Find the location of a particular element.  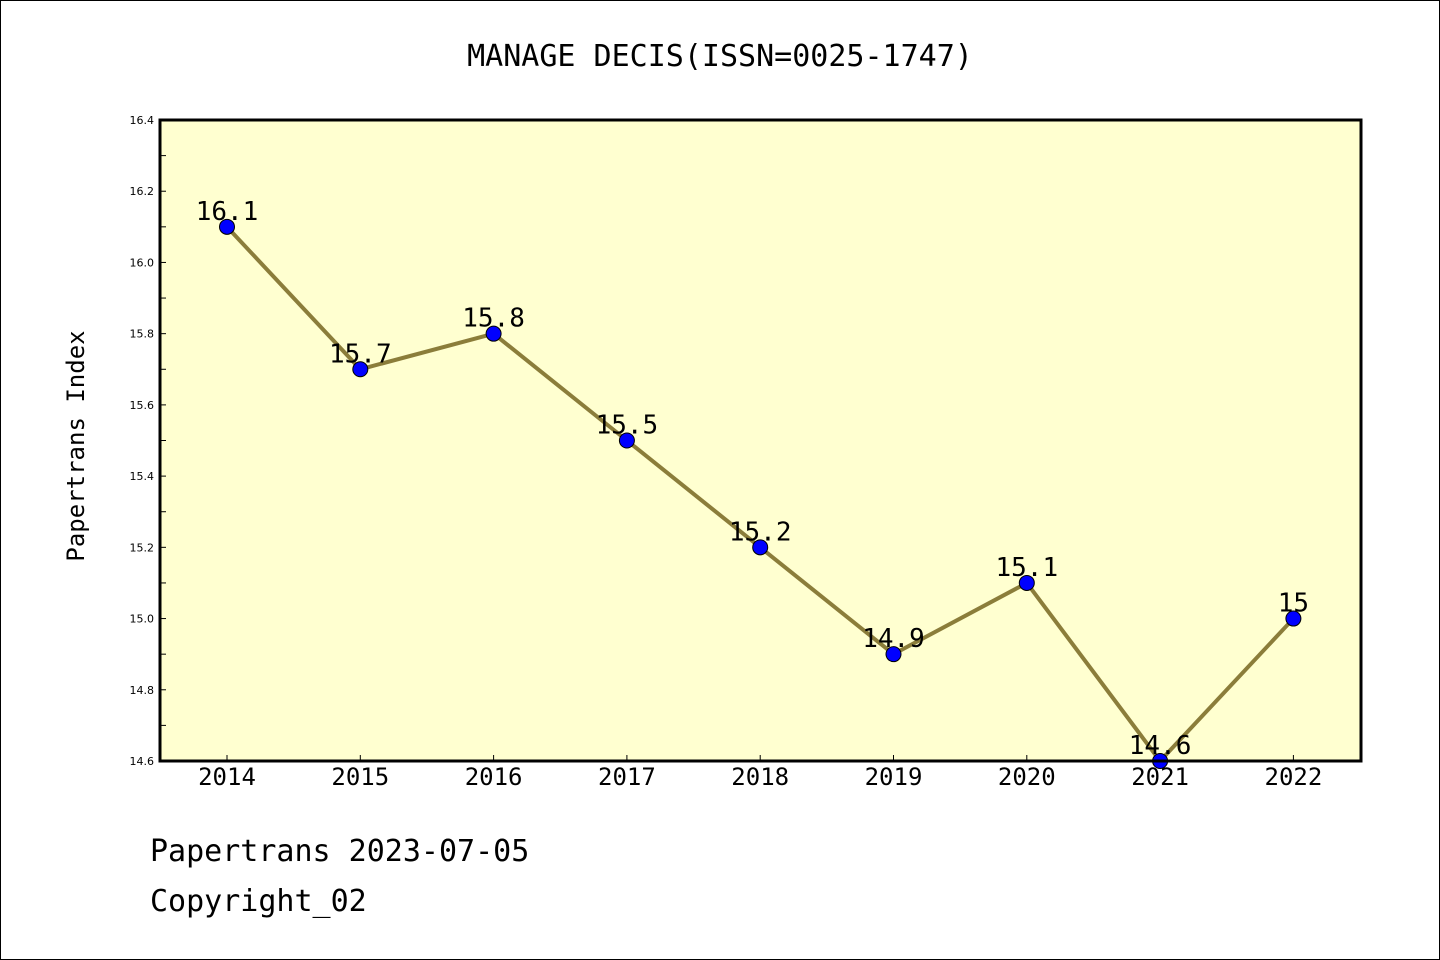

x-tick-label: 2022 is located at coordinates (1294, 777).